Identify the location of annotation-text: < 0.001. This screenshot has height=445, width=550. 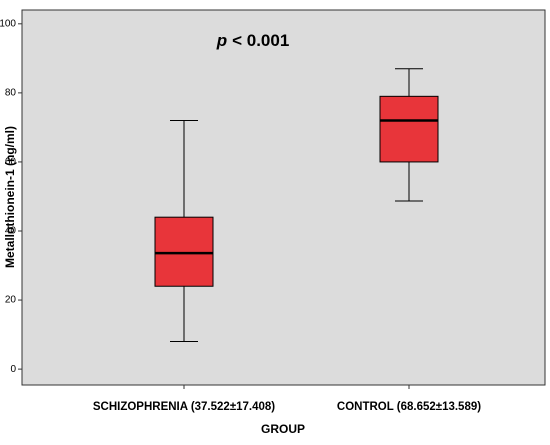
(260, 40).